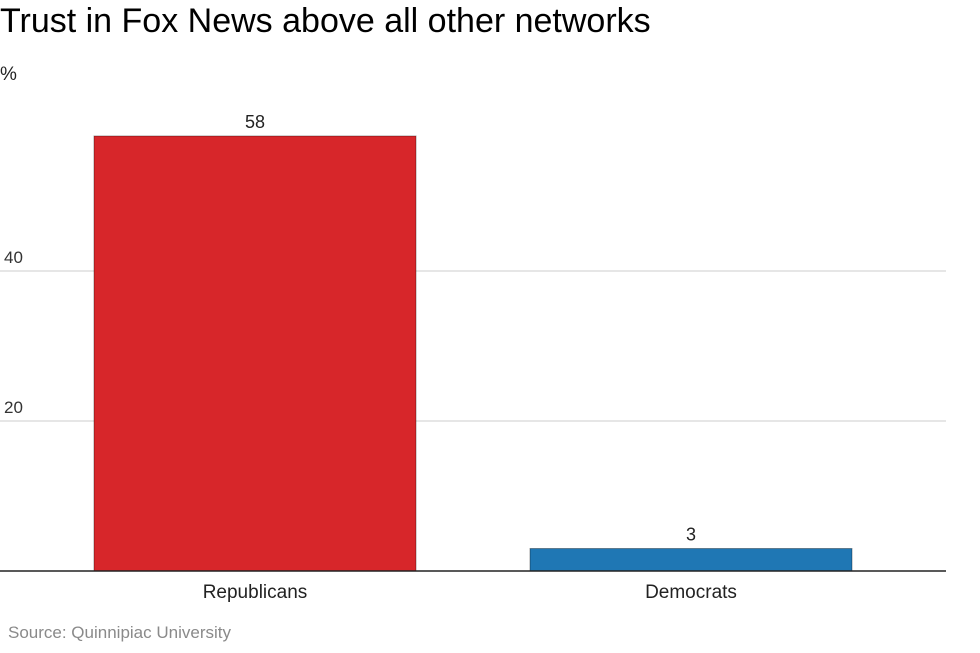 This screenshot has height=653, width=980. Describe the element at coordinates (255, 592) in the screenshot. I see `category-label-republicans: Republicans` at that location.